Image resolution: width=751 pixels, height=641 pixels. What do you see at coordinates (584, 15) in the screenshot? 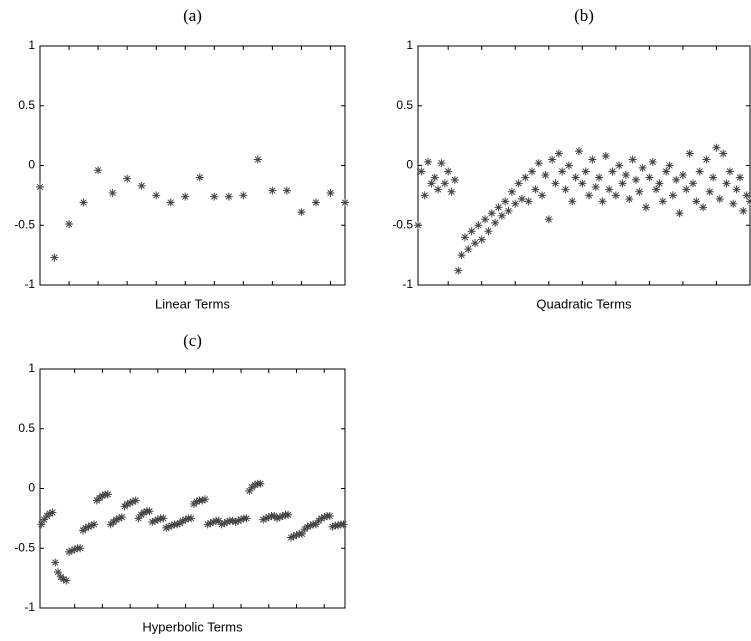
I see `panel-title: (b)` at bounding box center [584, 15].